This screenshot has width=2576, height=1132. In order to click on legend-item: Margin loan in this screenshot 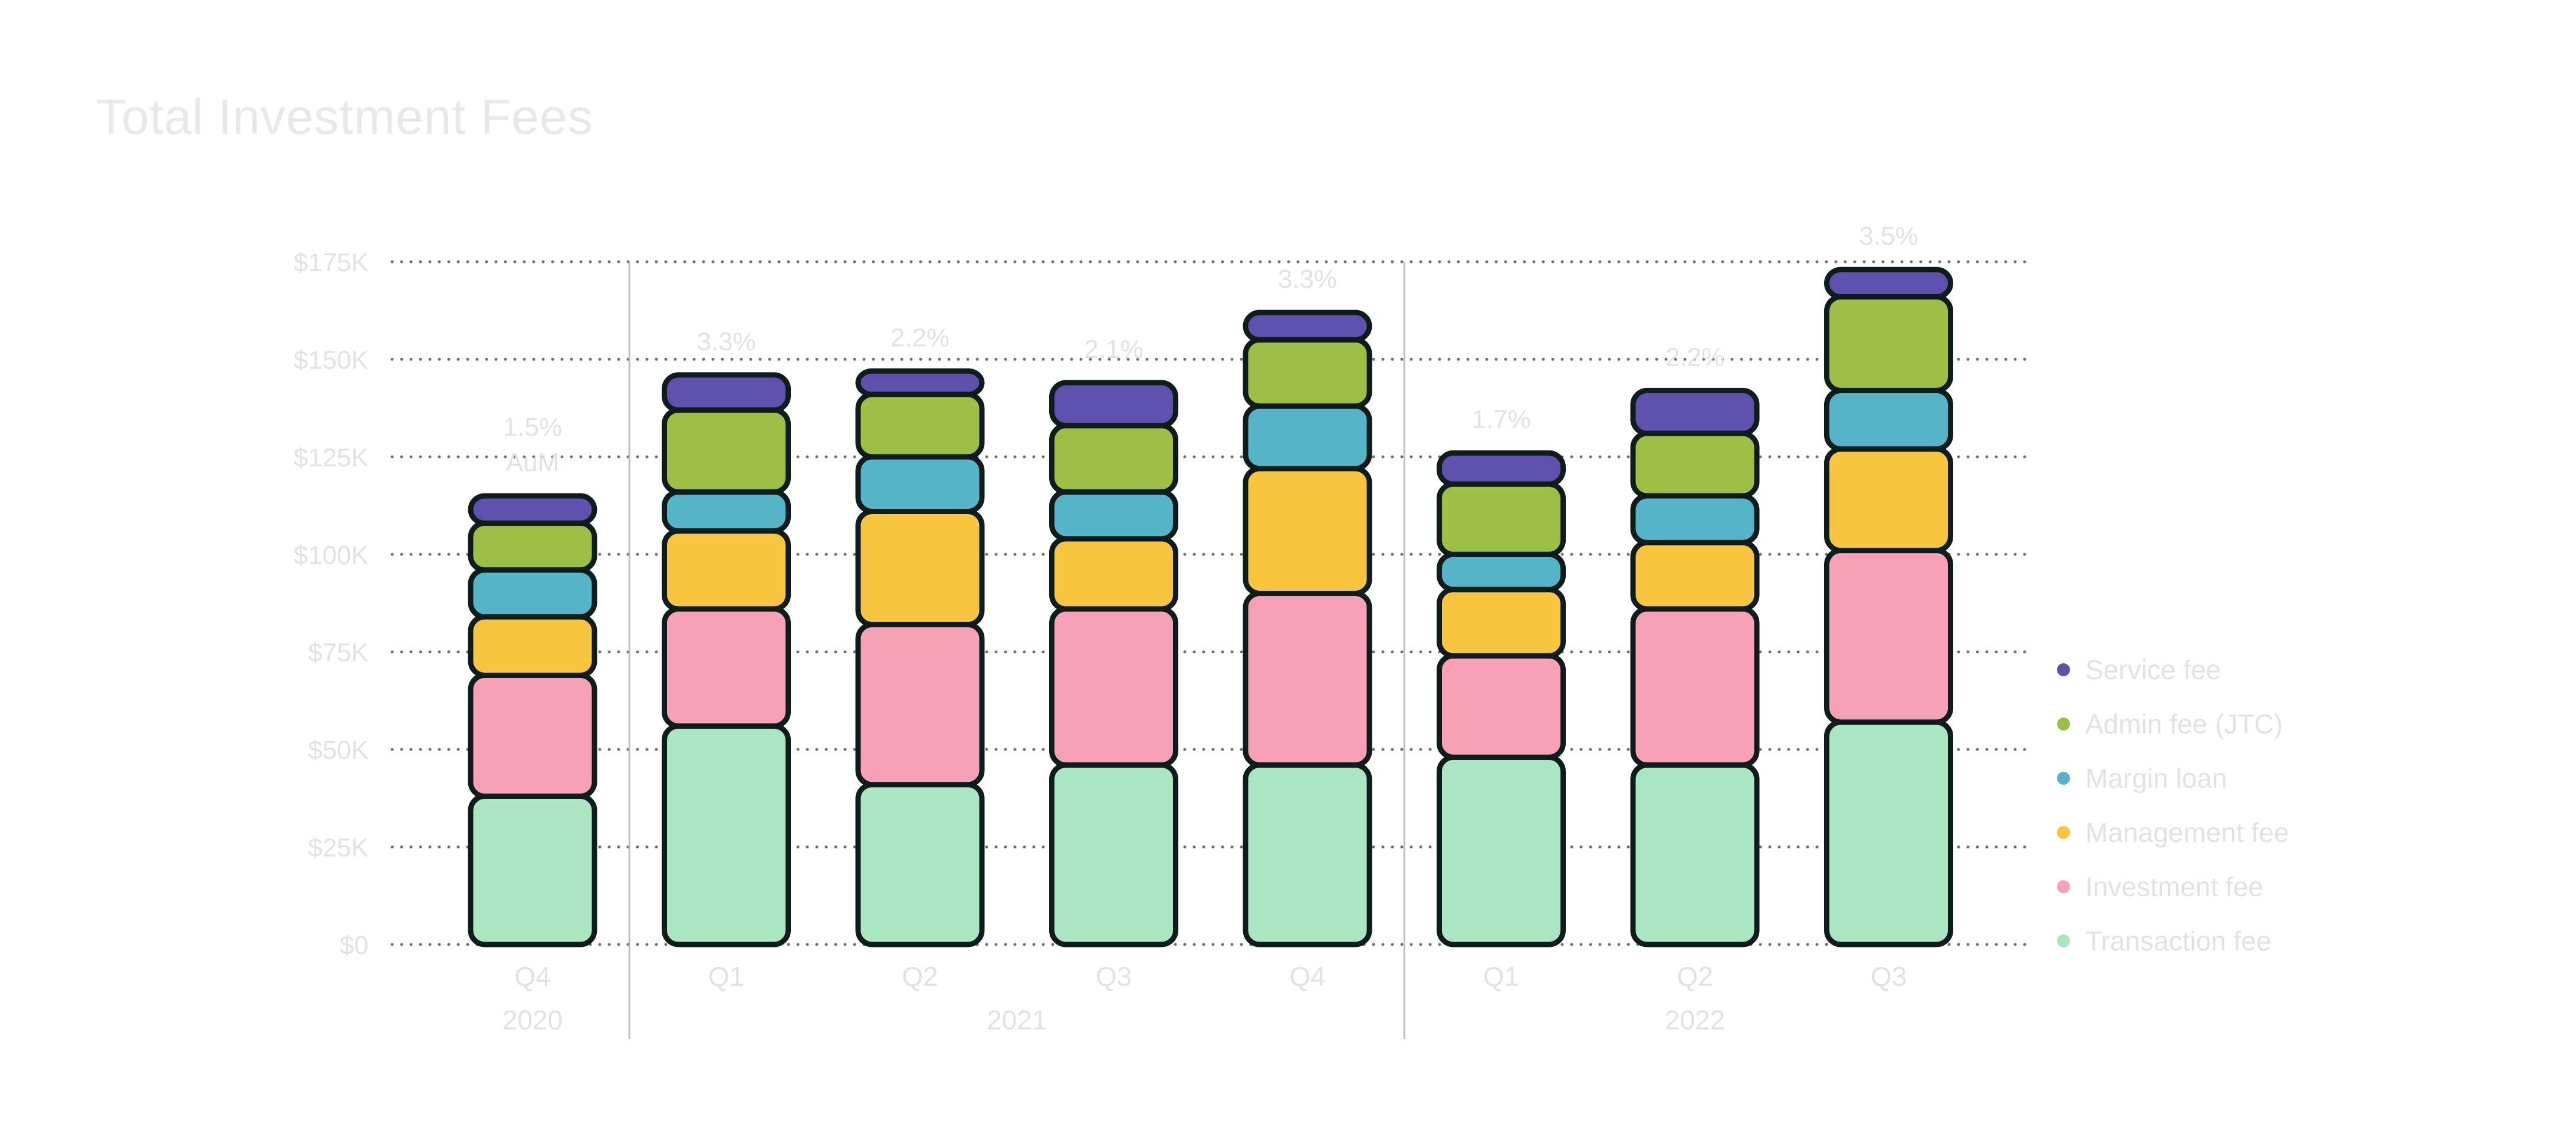, I will do `click(2173, 778)`.